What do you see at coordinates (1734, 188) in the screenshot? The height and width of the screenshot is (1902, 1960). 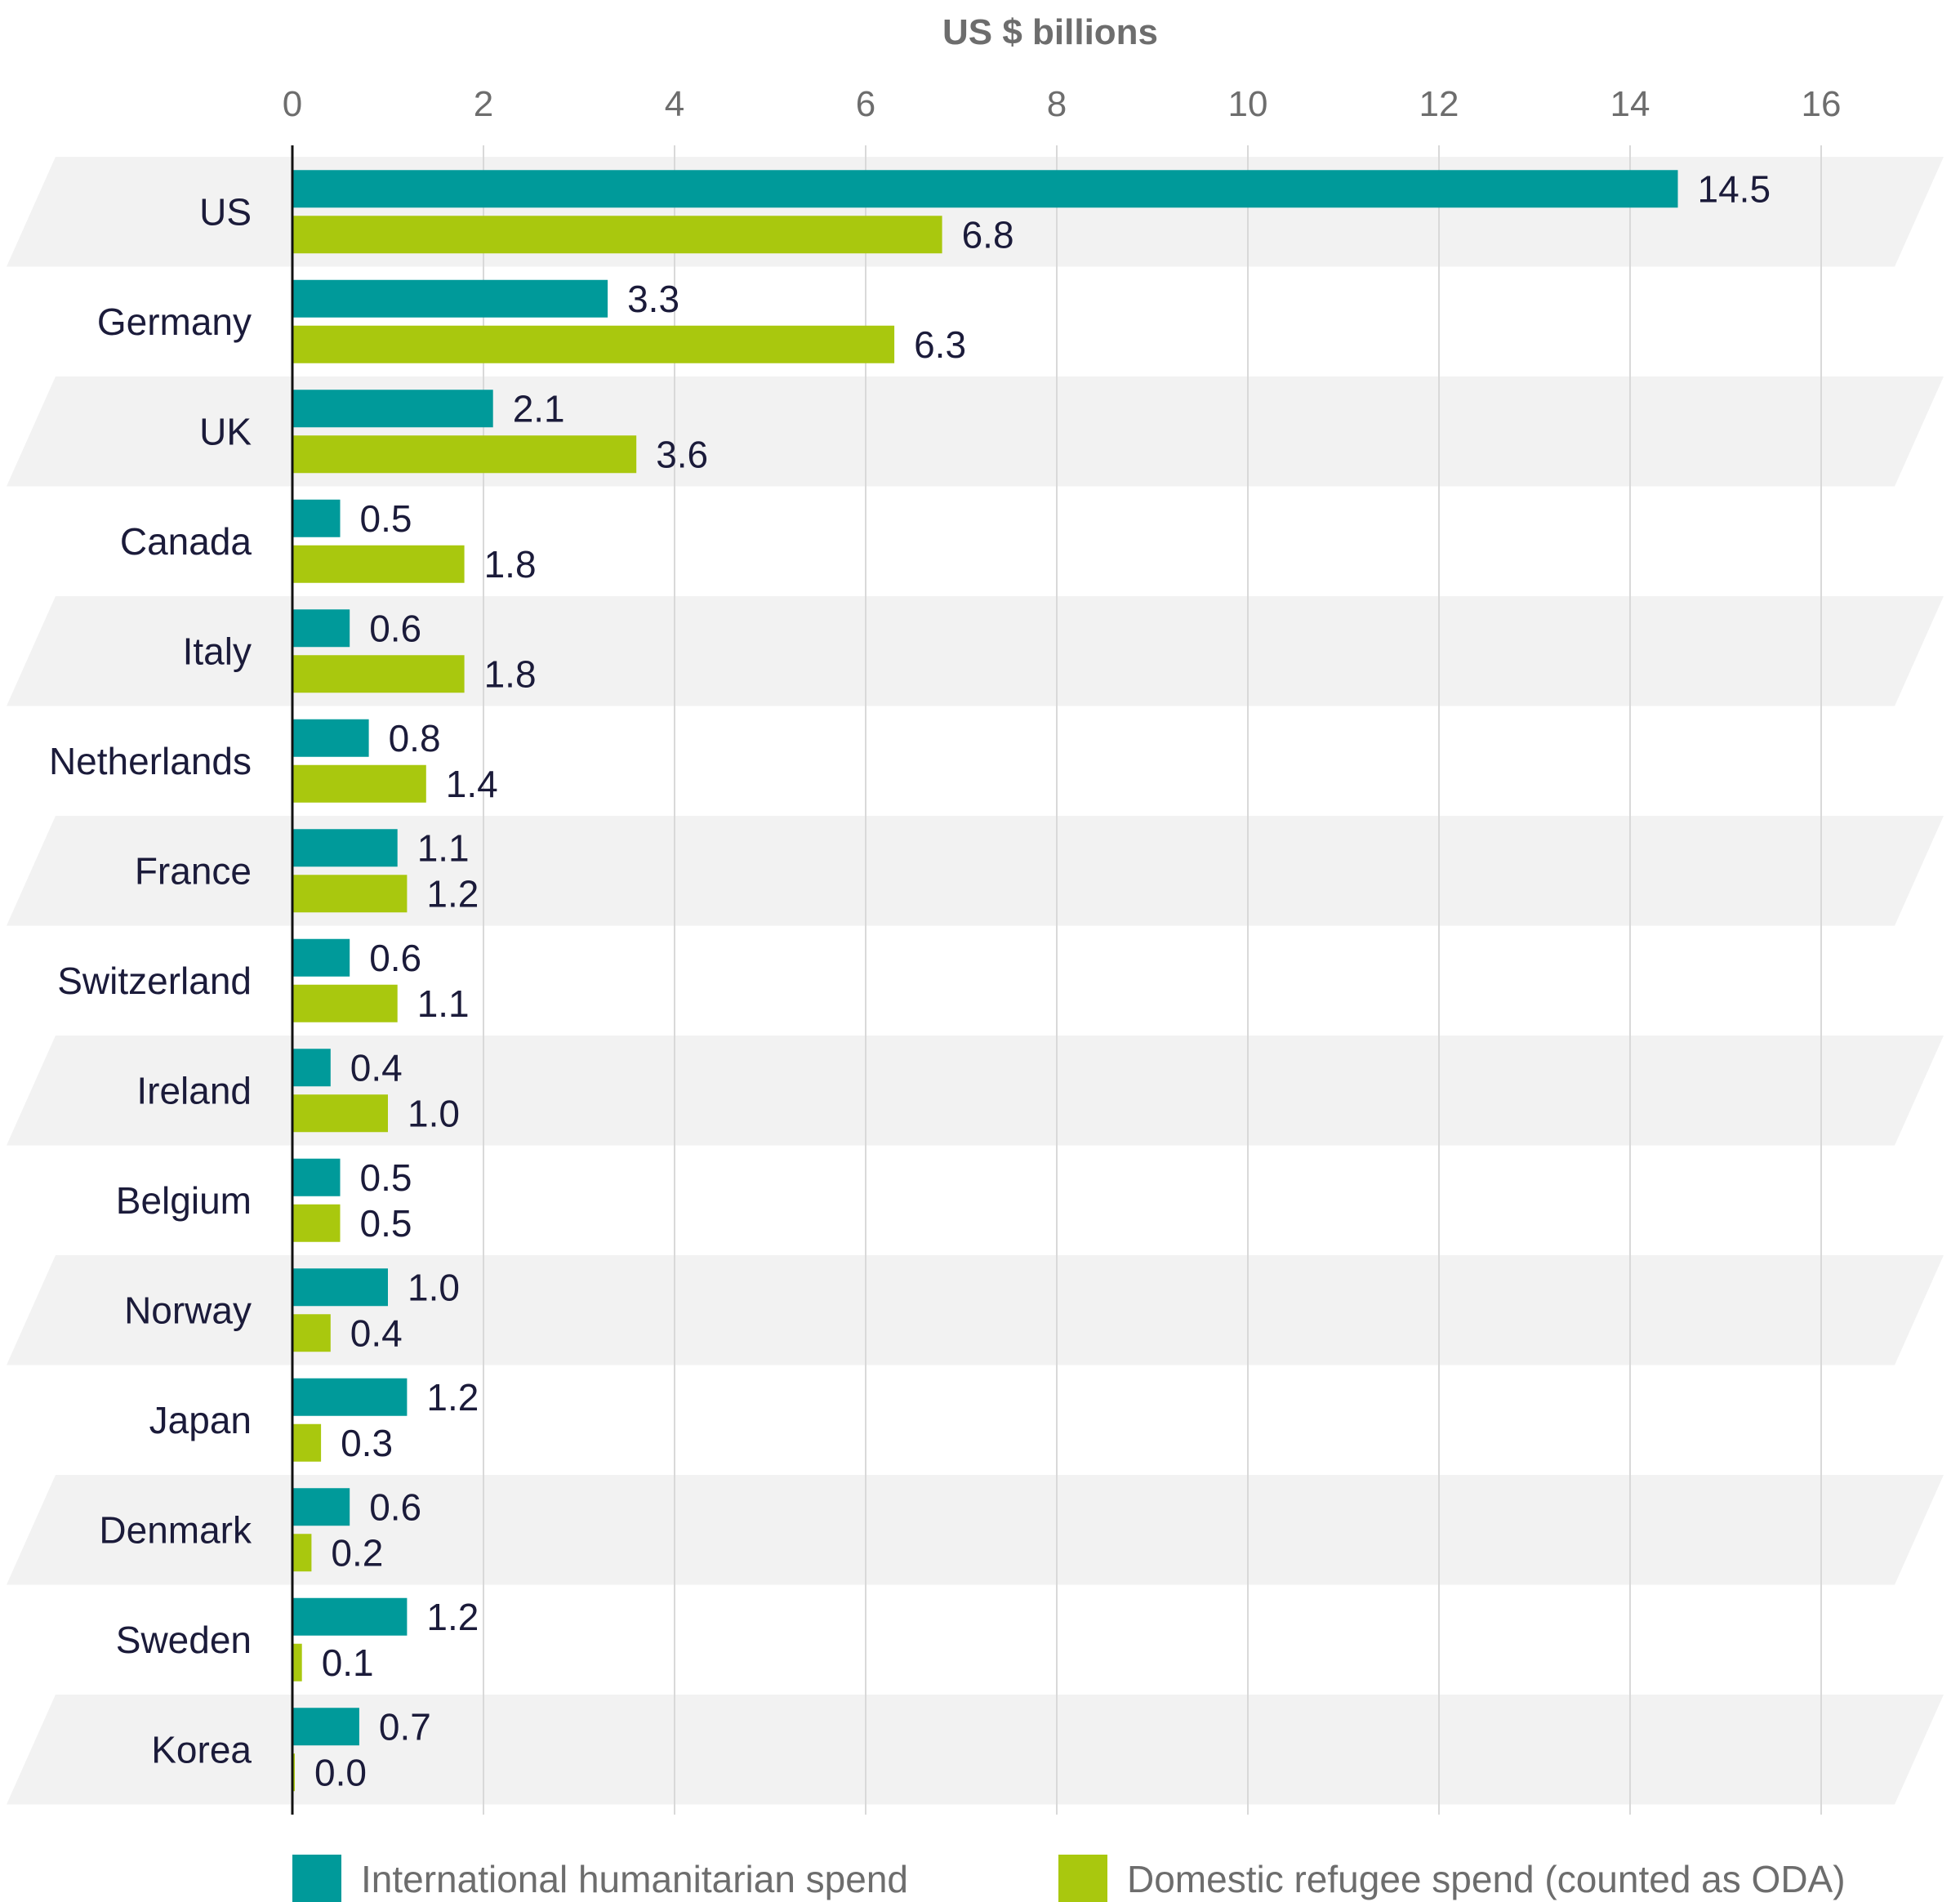 I see `data-label: 14.5` at bounding box center [1734, 188].